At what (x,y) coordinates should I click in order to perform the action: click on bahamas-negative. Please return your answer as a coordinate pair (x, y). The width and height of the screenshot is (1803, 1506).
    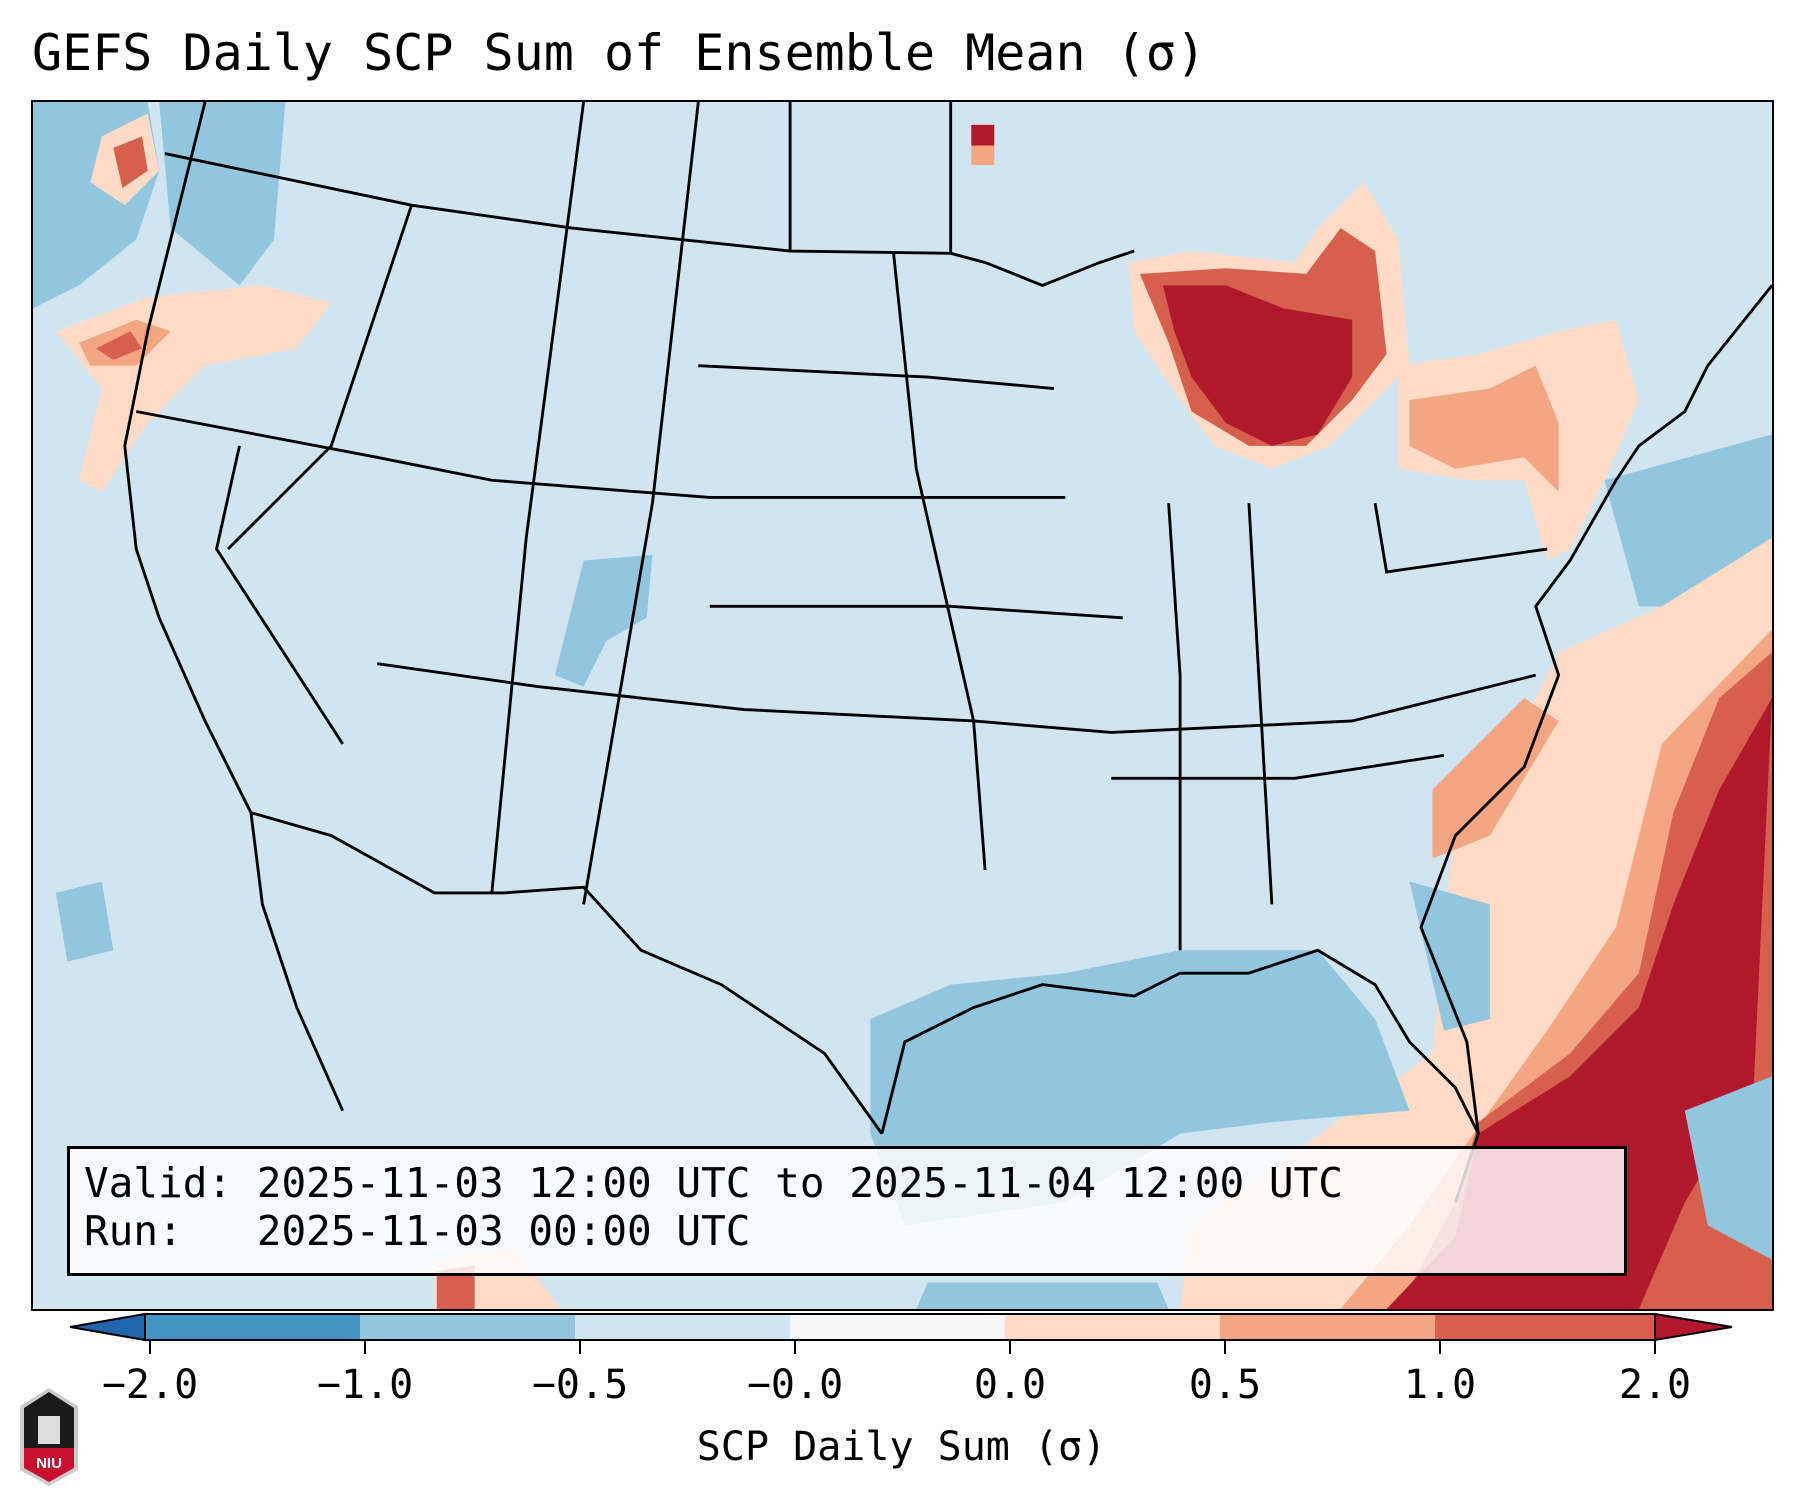
    Looking at the image, I should click on (1728, 1168).